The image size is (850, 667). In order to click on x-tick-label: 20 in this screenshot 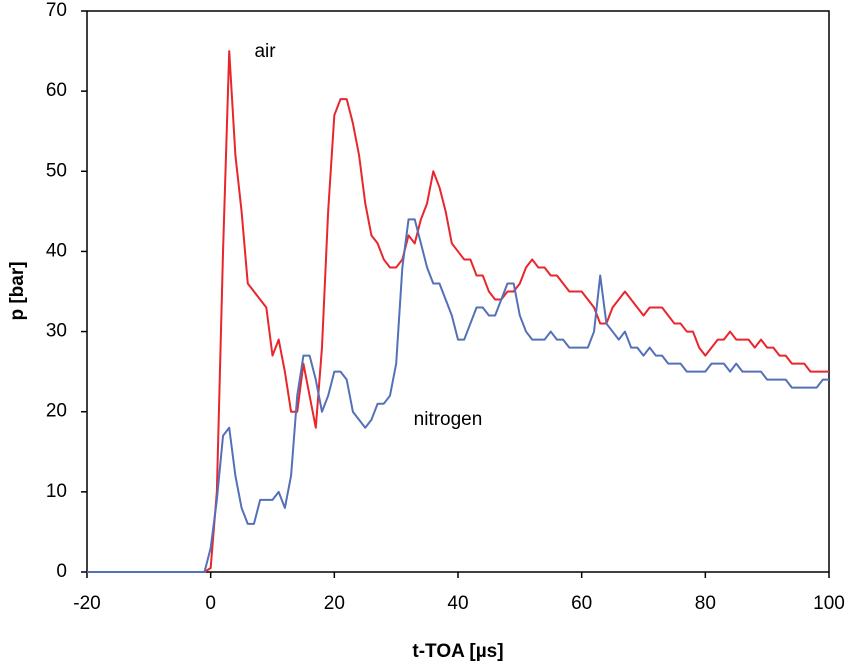, I will do `click(334, 603)`.